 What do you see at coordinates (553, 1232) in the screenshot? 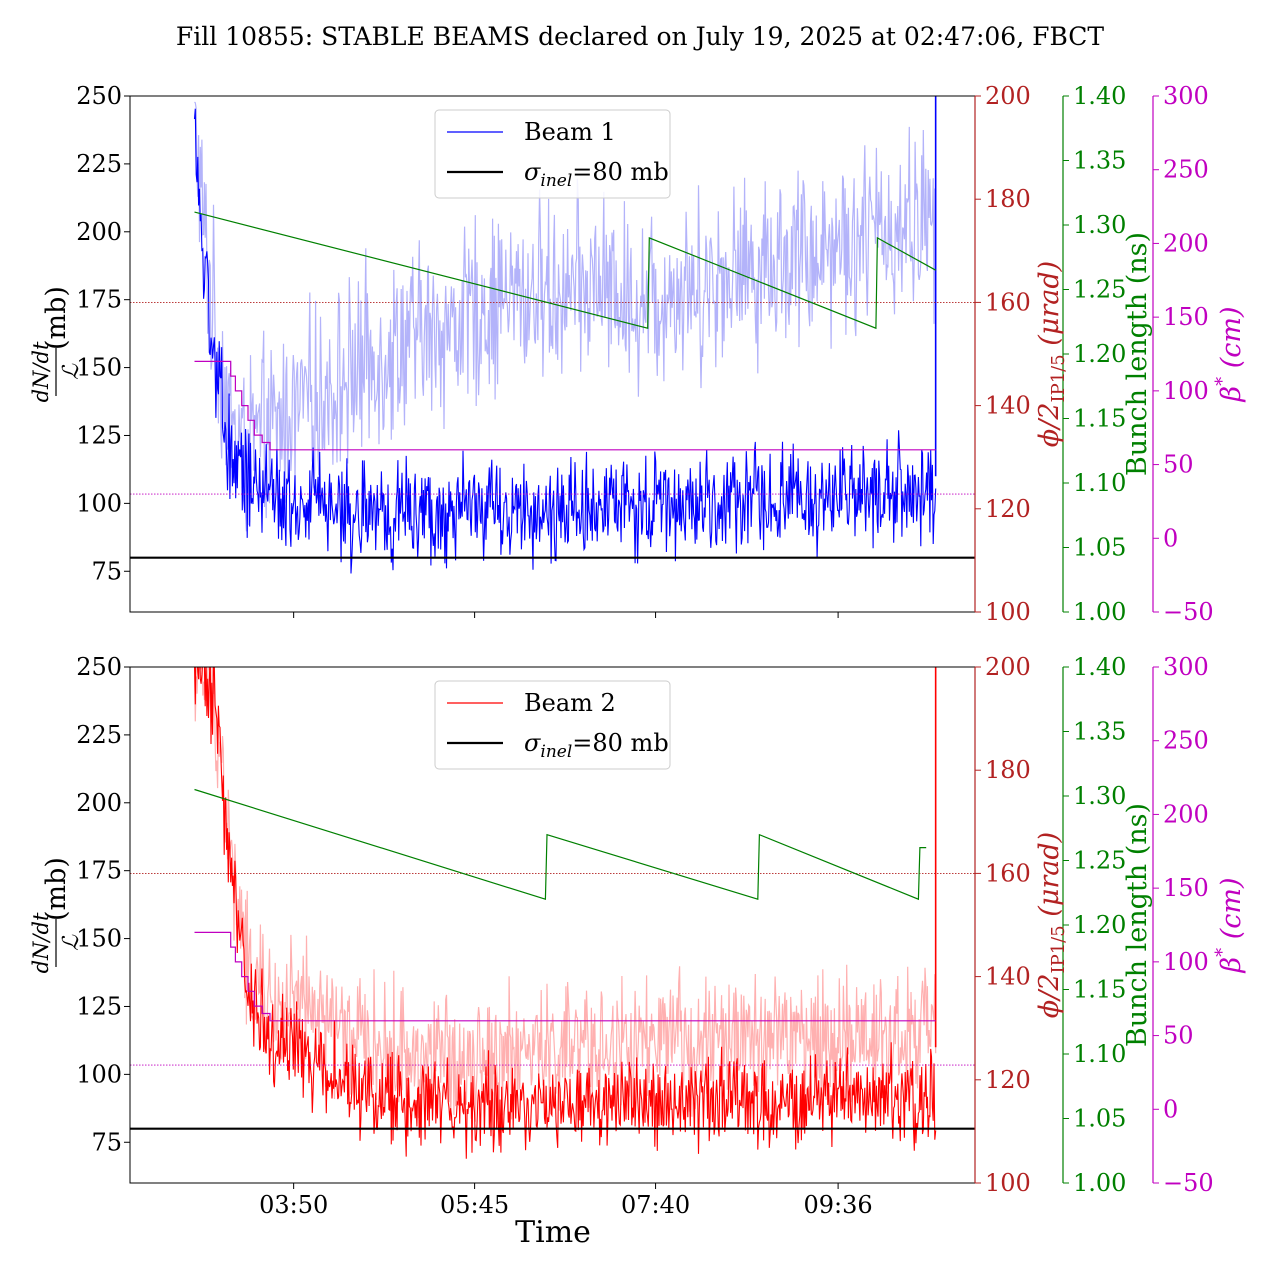
I see `x-axis-label: Time` at bounding box center [553, 1232].